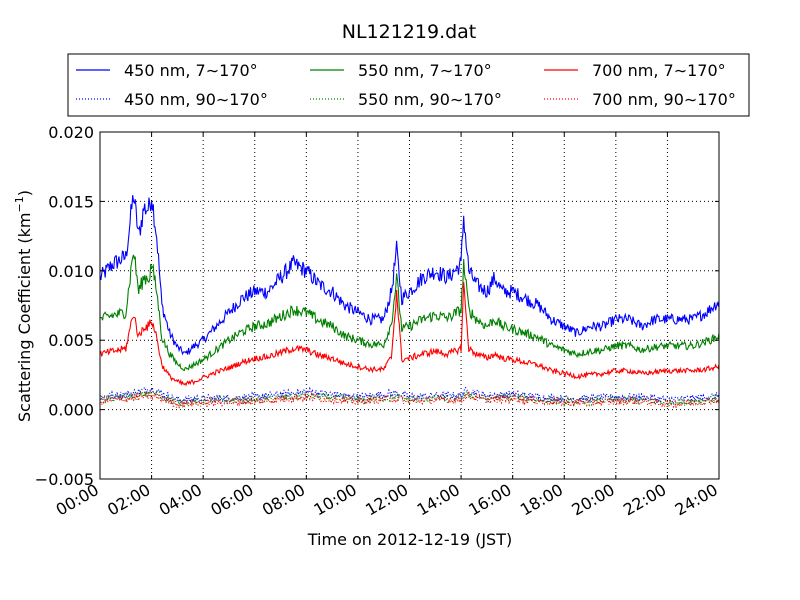 The image size is (800, 600). What do you see at coordinates (24, 317) in the screenshot?
I see `y-axis-label-main: Scattering Coefficient (km` at bounding box center [24, 317].